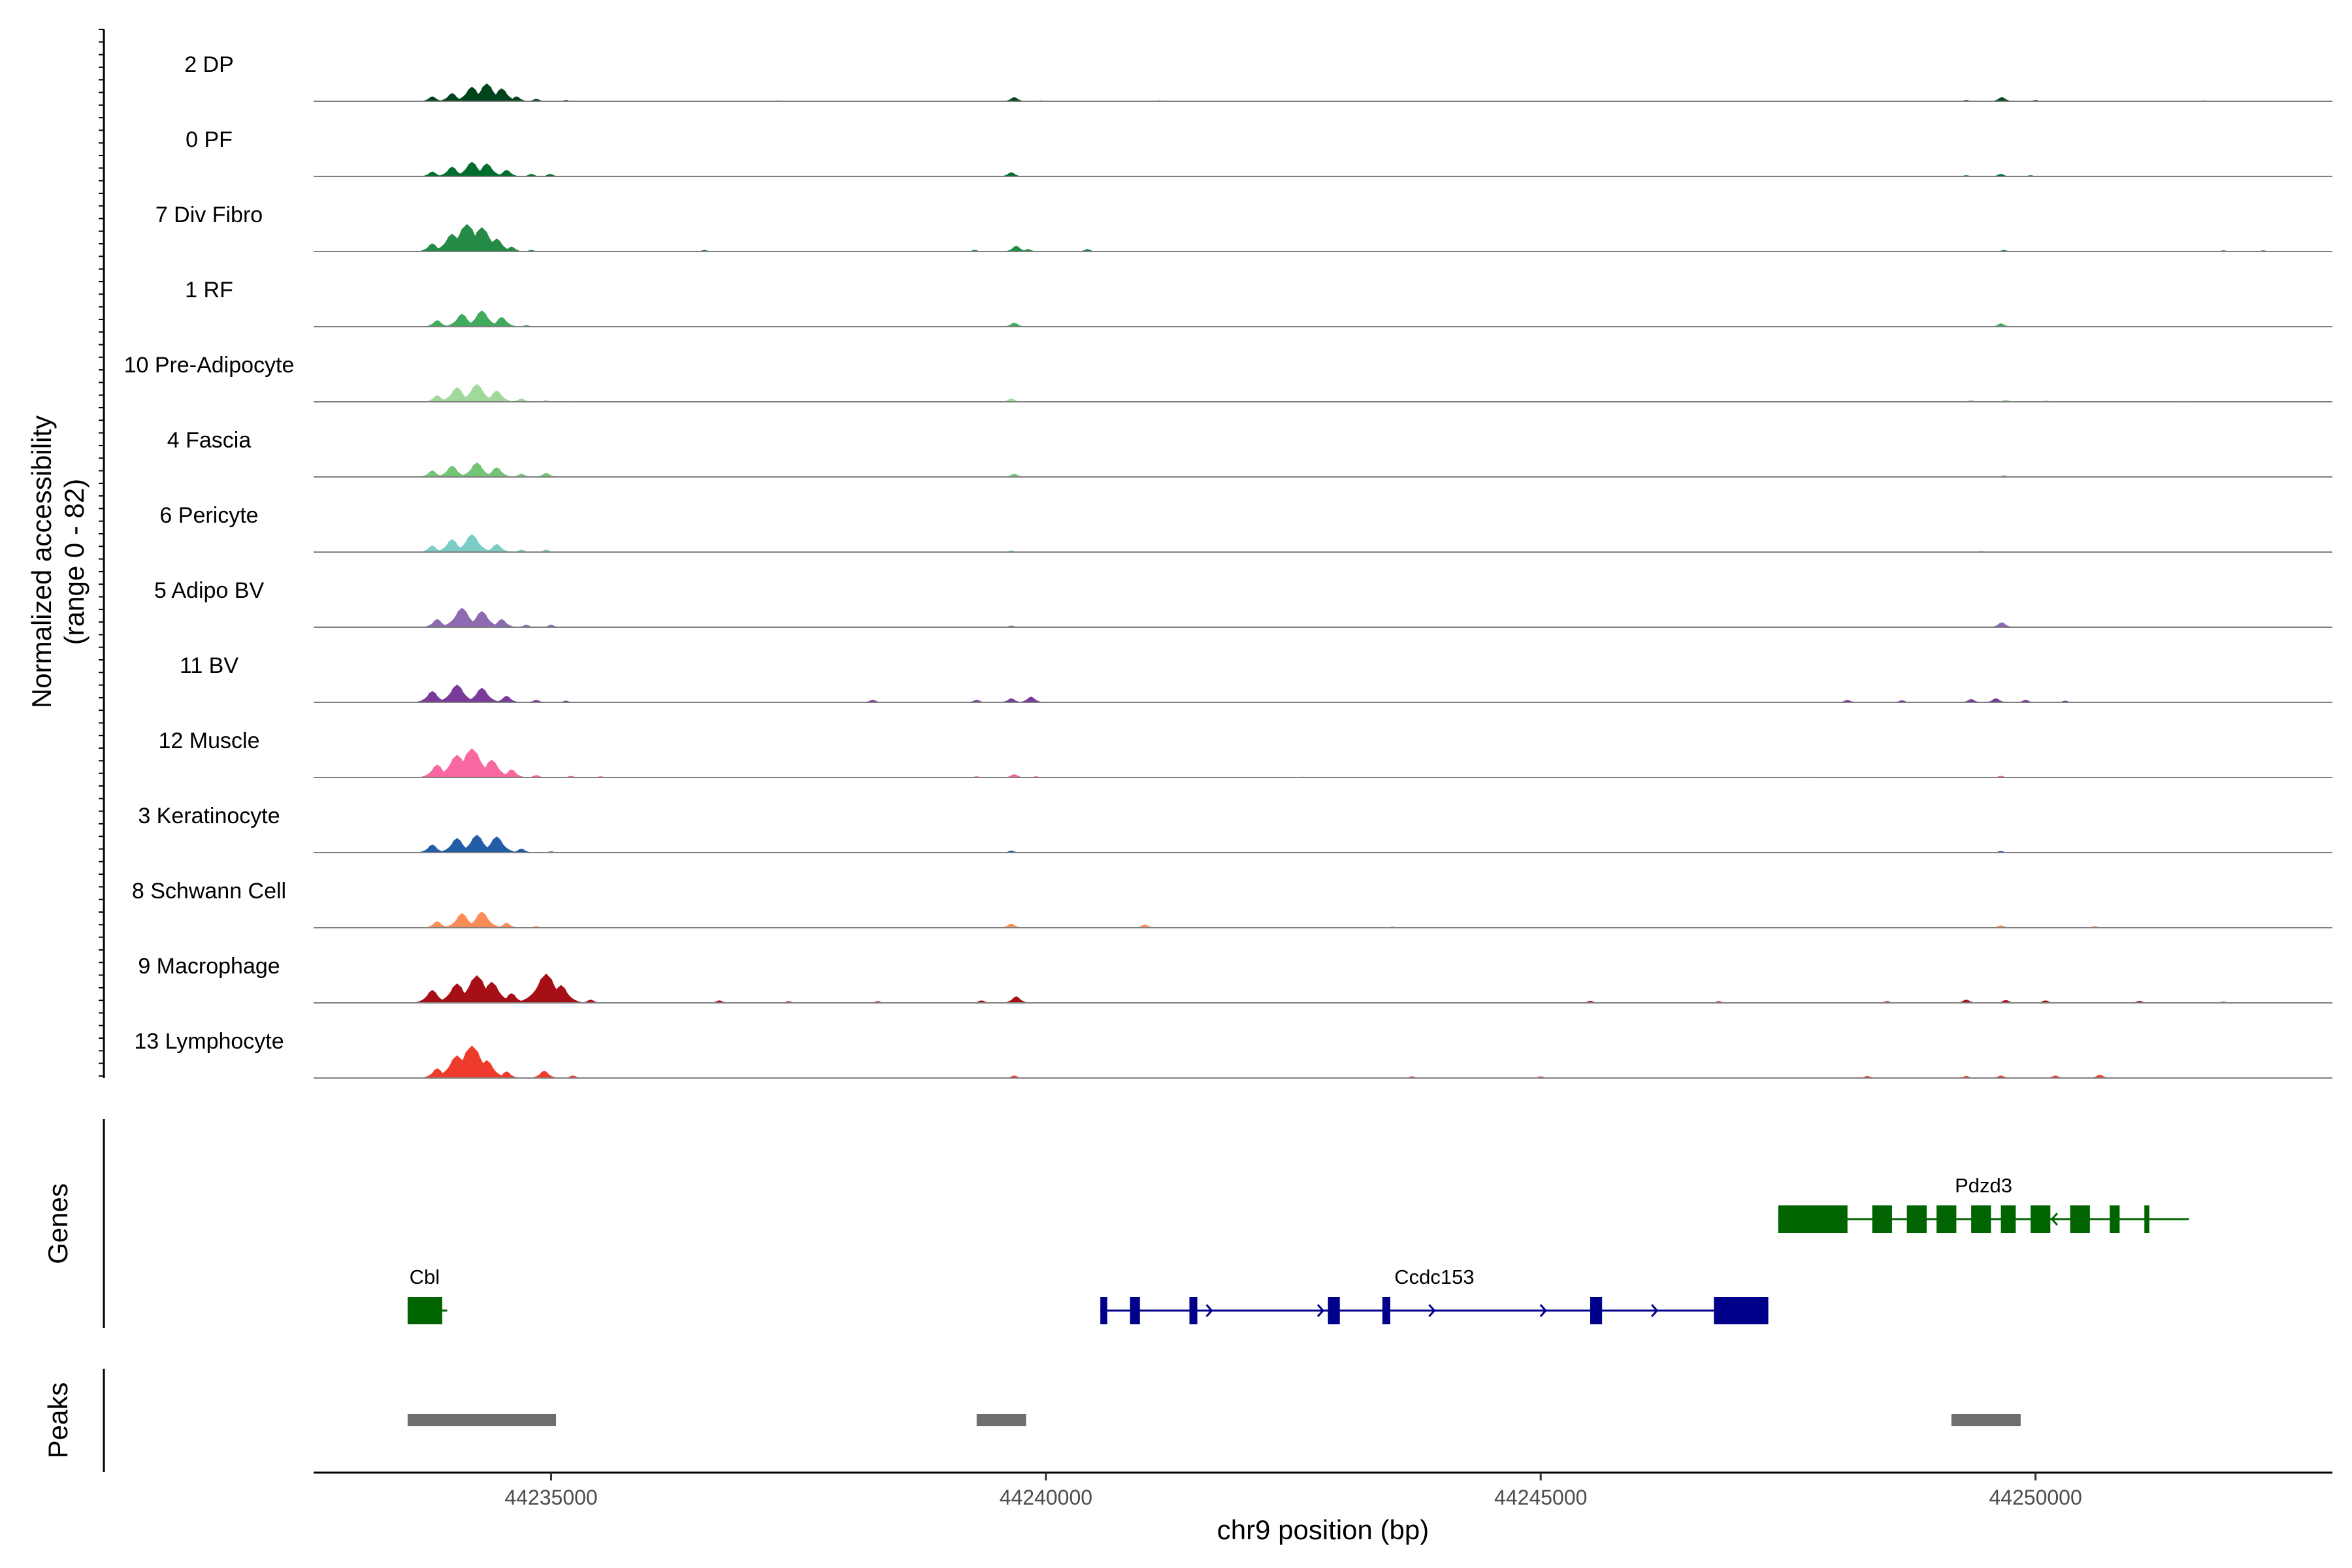  I want to click on track-4-fascia: 4 Fascia, so click(1249, 453).